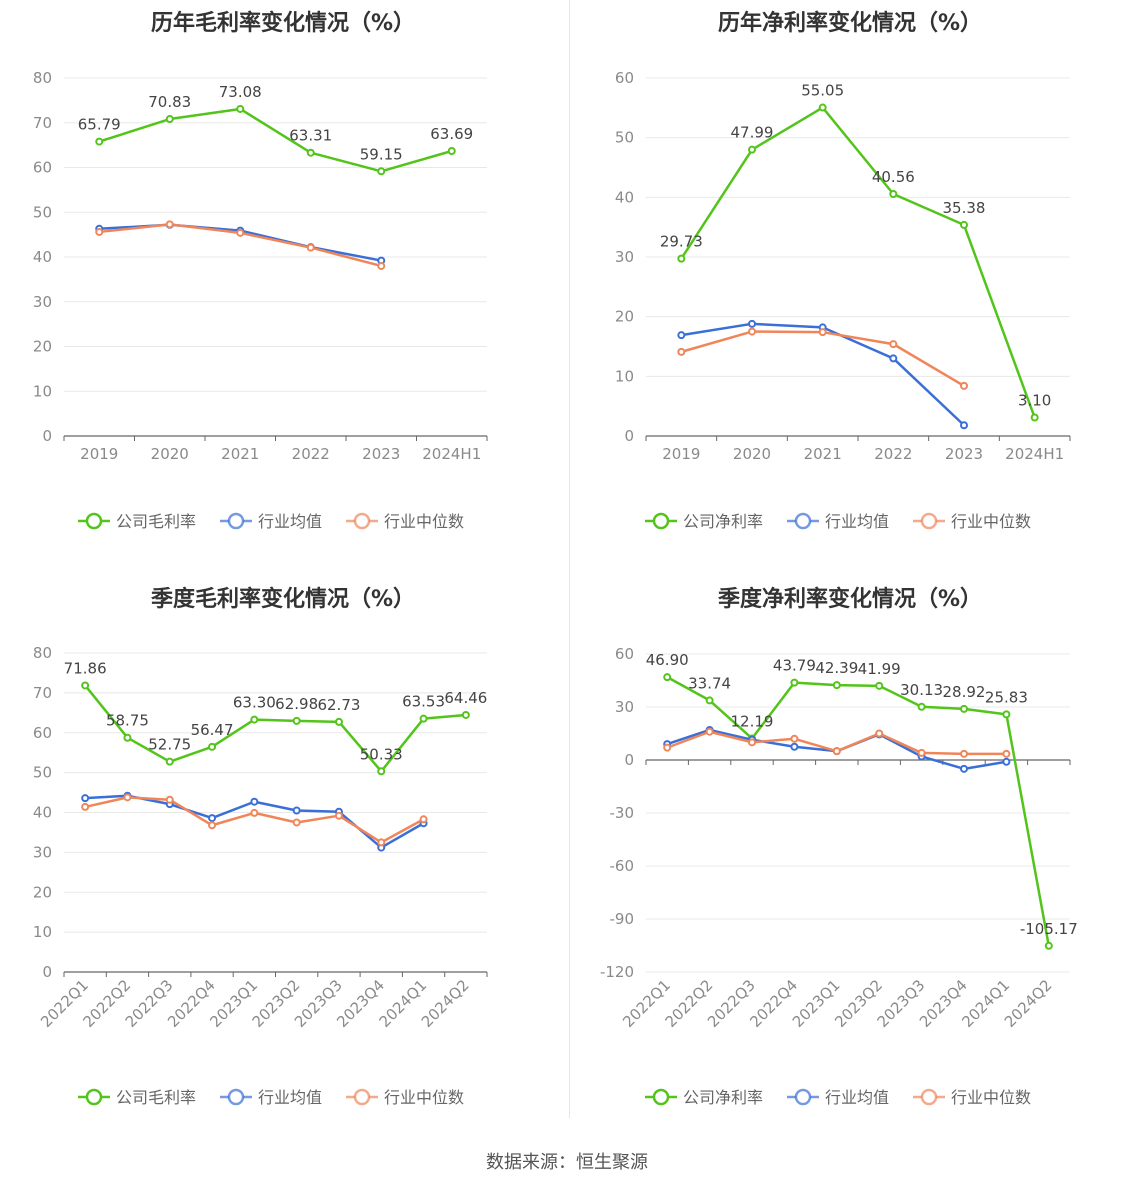  I want to click on y-tick-label: -60, so click(622, 866).